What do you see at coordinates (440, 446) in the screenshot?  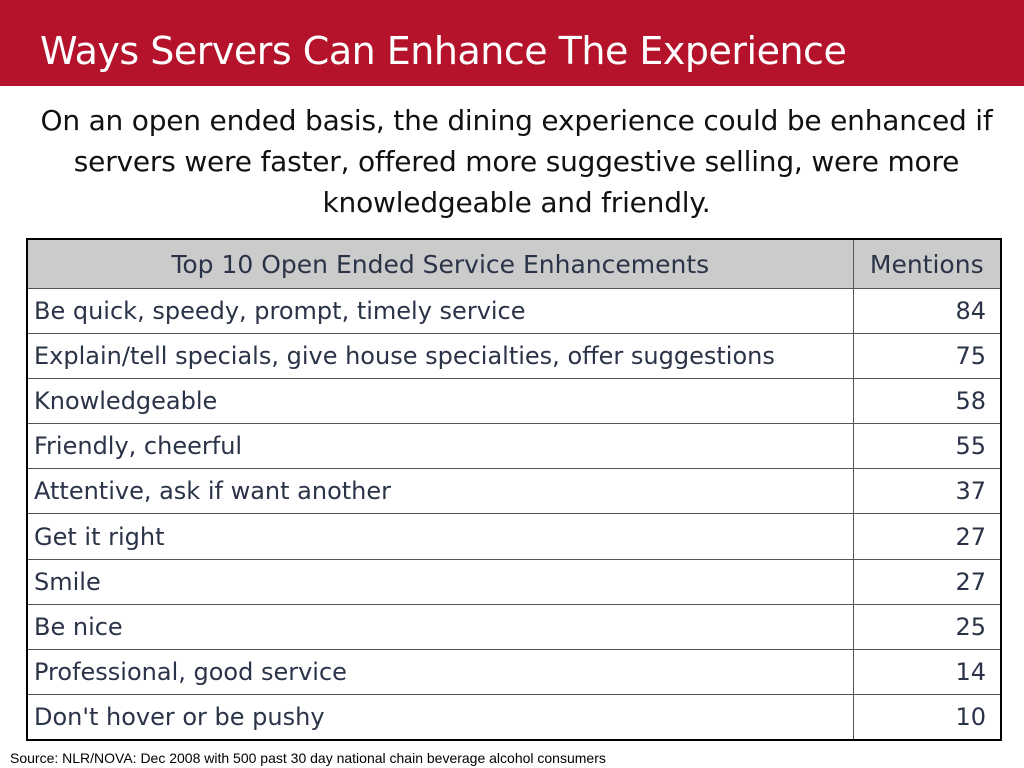 I see `row-item: Friendly, cheerful` at bounding box center [440, 446].